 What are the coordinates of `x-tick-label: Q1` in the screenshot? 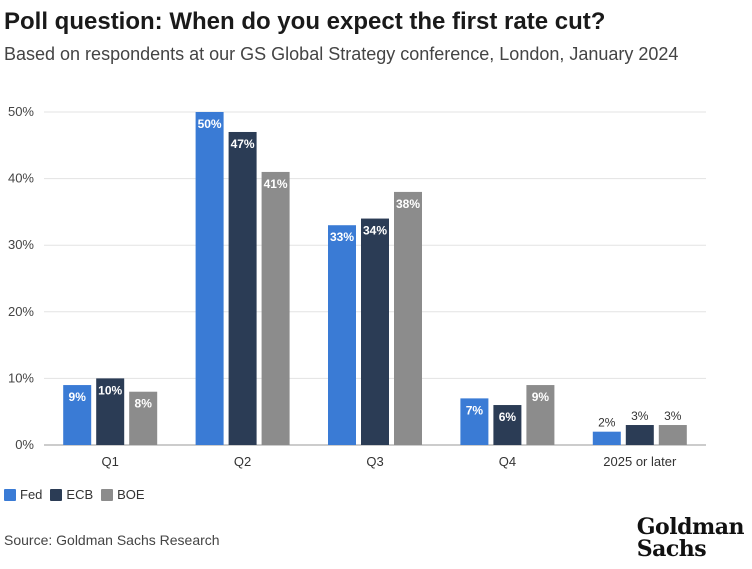 It's located at (110, 461).